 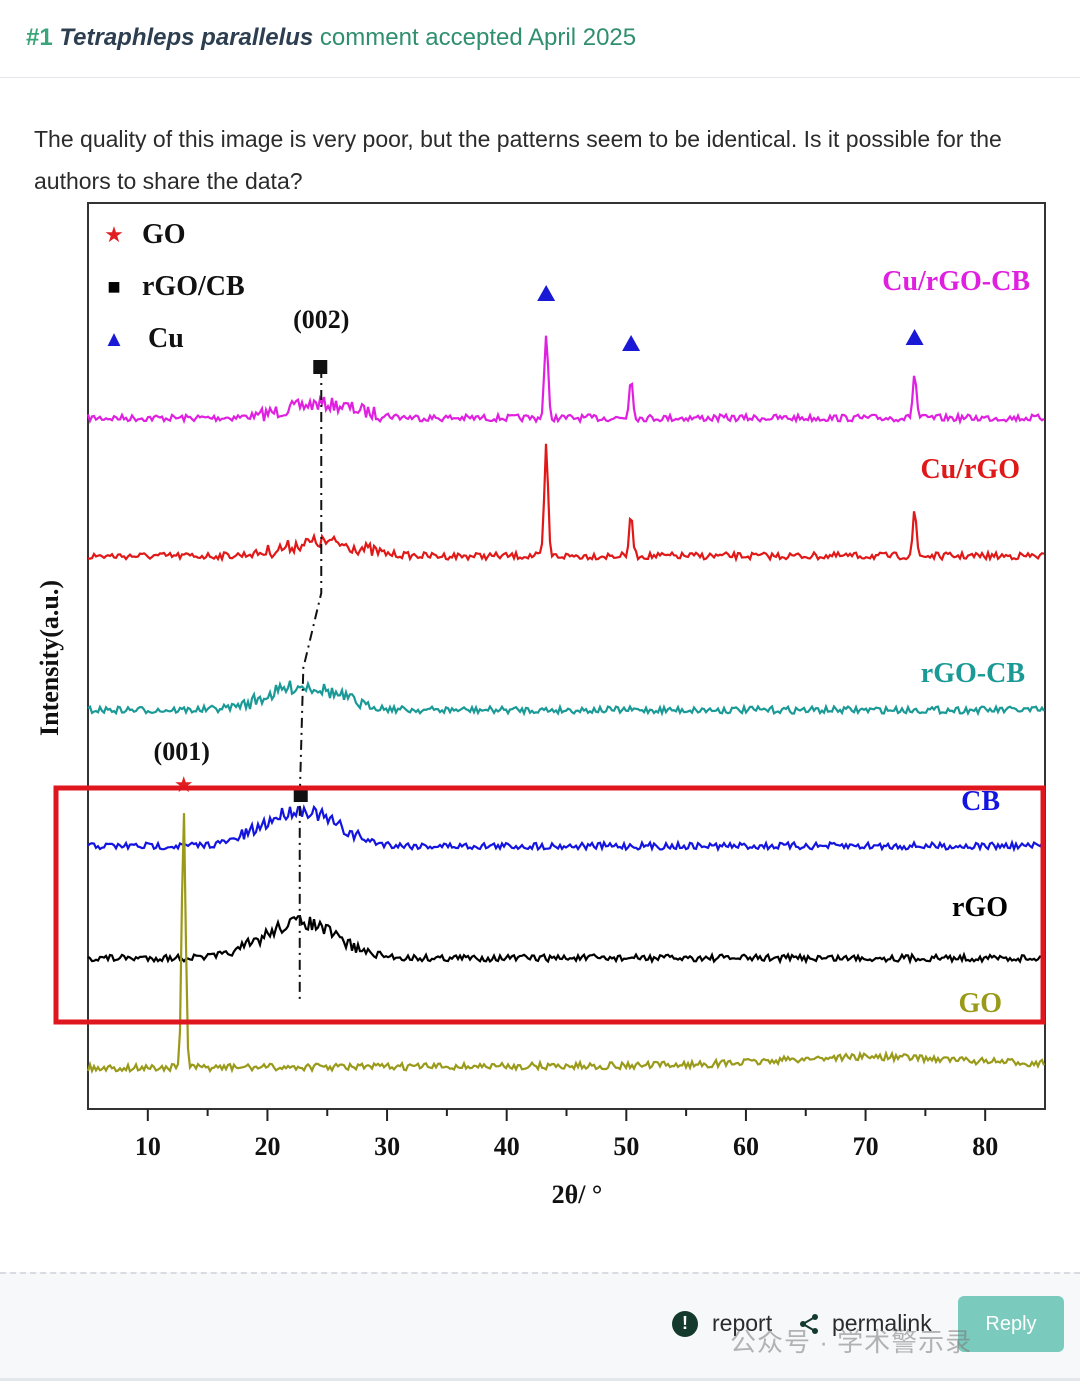 What do you see at coordinates (980, 1003) in the screenshot?
I see `series-label: GO` at bounding box center [980, 1003].